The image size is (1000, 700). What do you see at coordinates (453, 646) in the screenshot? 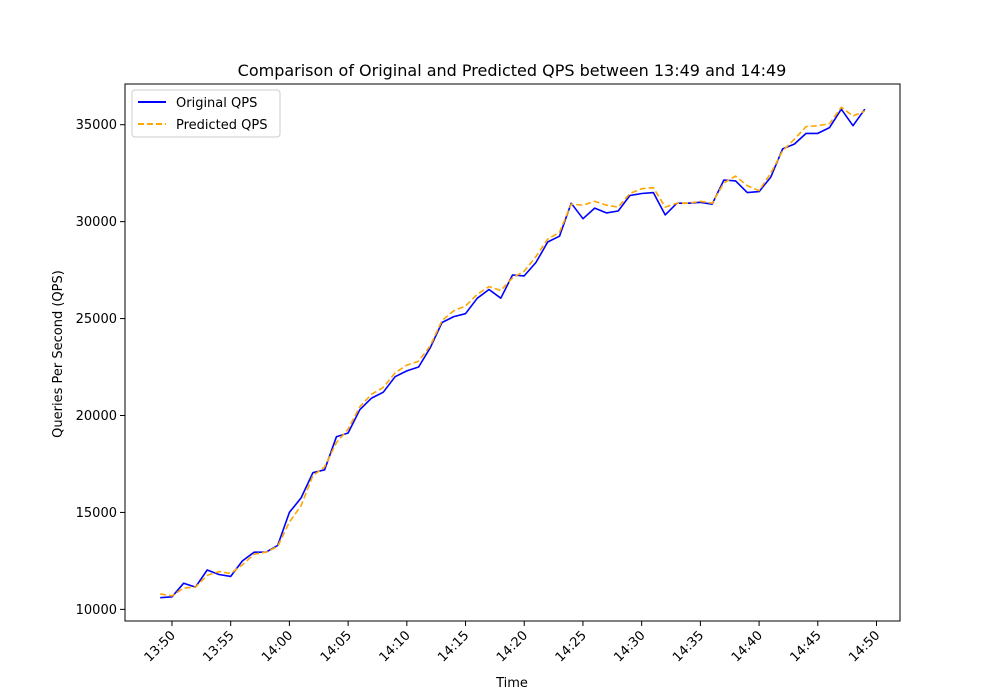
I see `x-tick-label: 14:15` at bounding box center [453, 646].